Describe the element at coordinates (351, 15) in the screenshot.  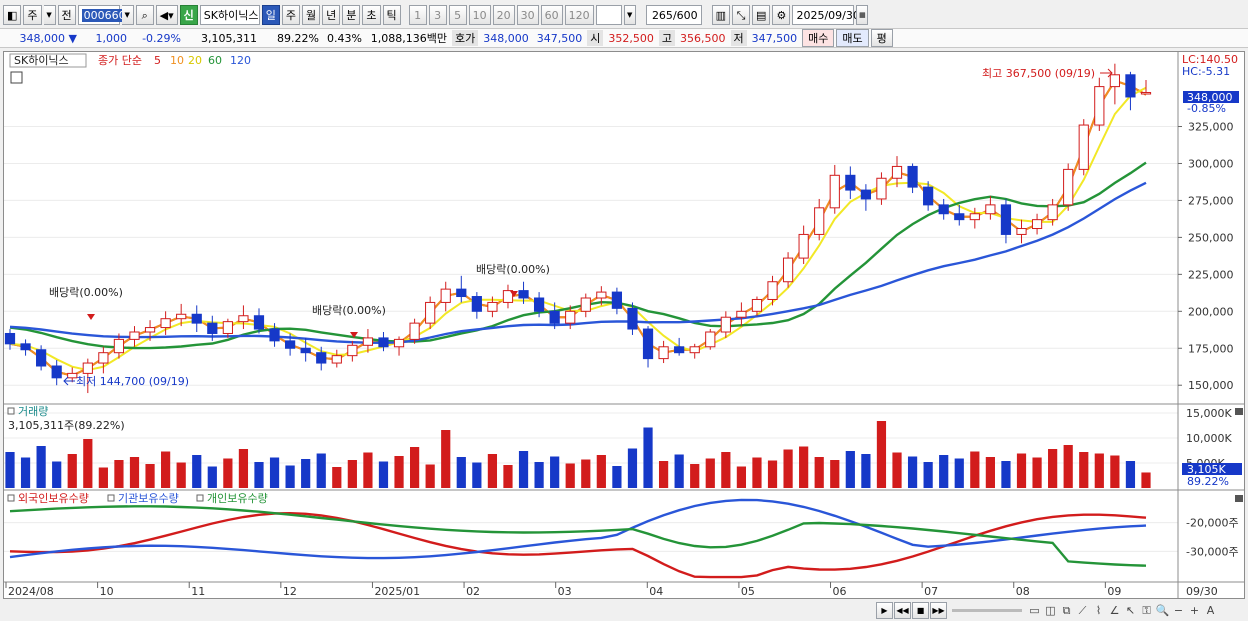
I see `period-minute-button: 분` at that location.